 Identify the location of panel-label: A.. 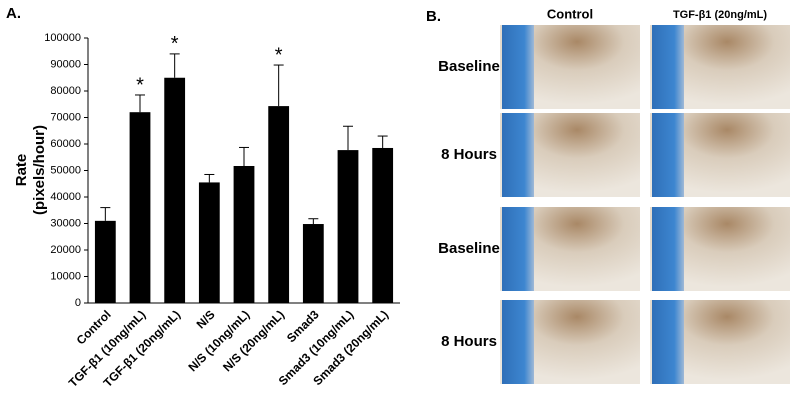
(13, 13).